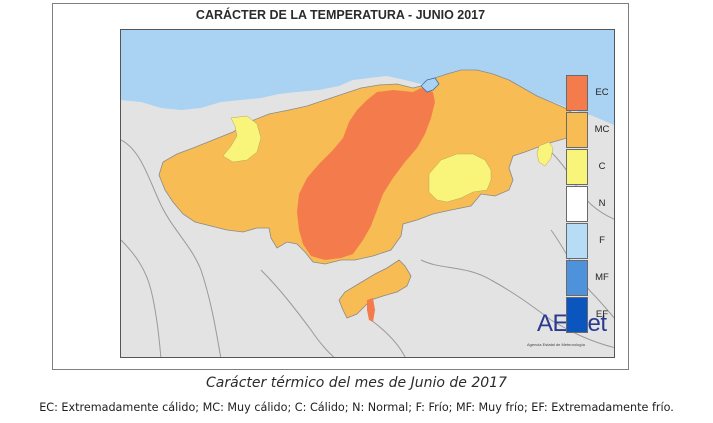 Image resolution: width=713 pixels, height=423 pixels. What do you see at coordinates (340, 15) in the screenshot?
I see `map-title: CARÁCTER DE LA TEMPERATURA - JUNIO 2017` at bounding box center [340, 15].